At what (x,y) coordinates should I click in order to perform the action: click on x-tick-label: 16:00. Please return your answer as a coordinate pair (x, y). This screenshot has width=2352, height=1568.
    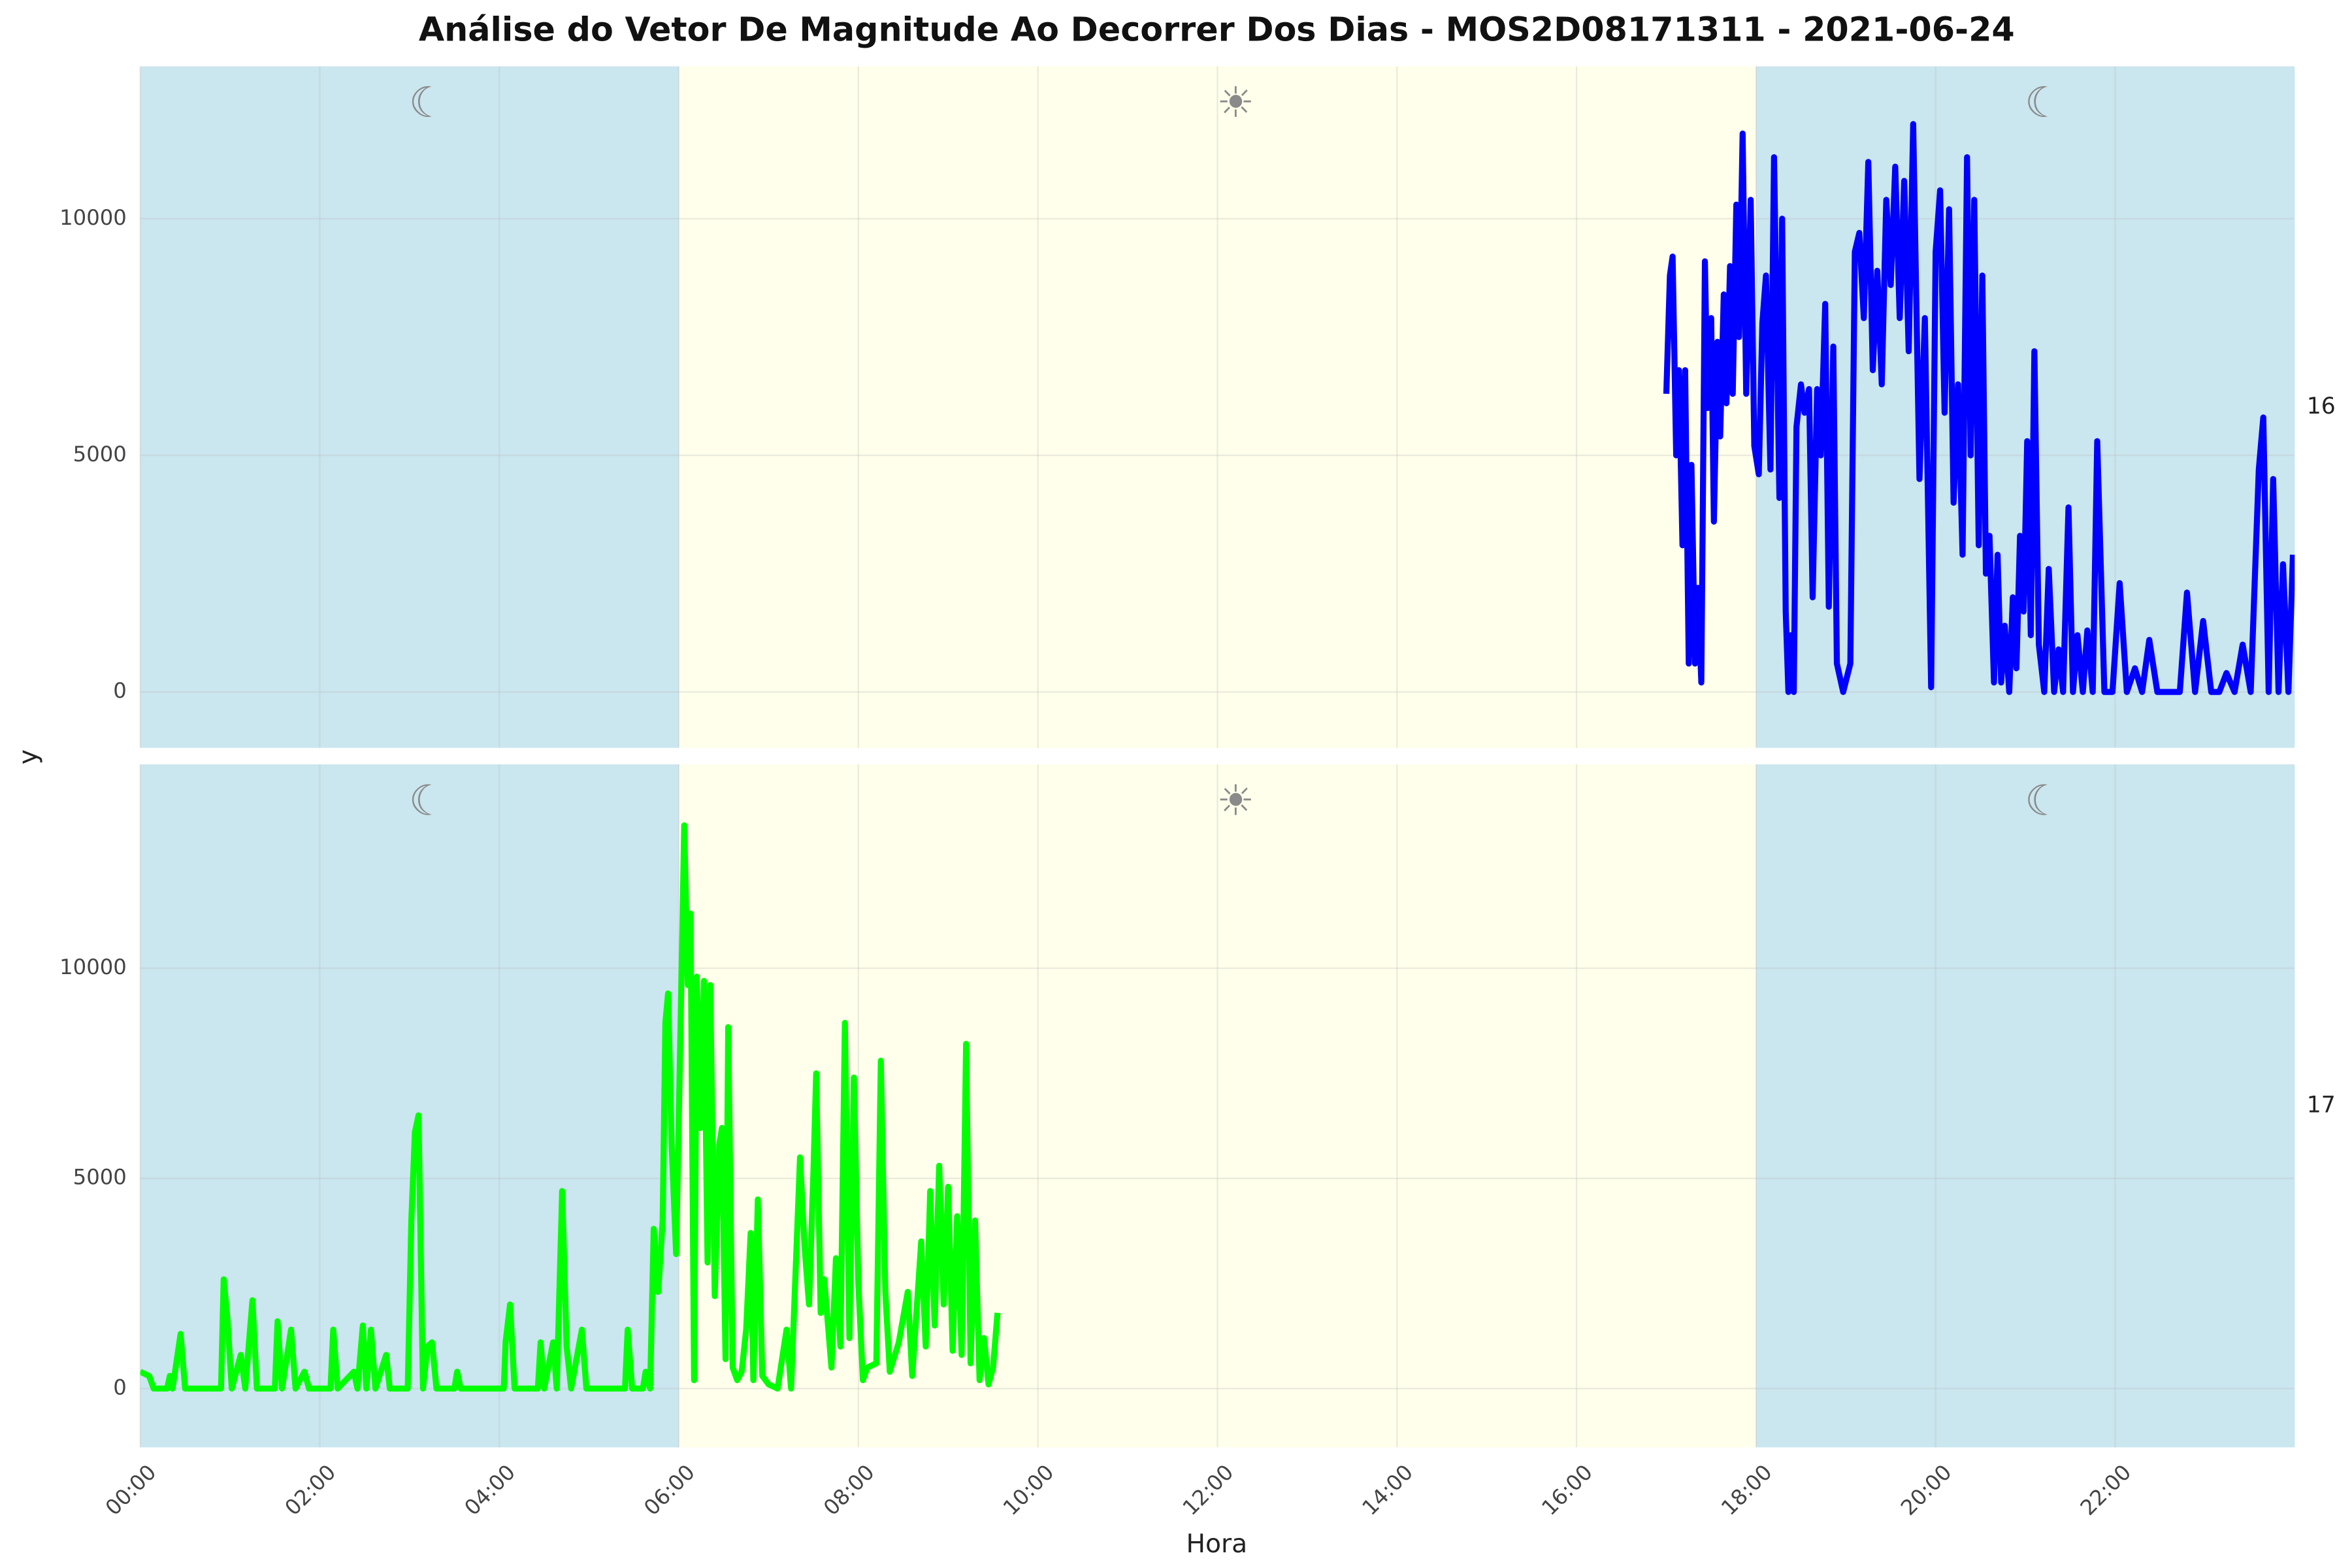
    Looking at the image, I should click on (1567, 1490).